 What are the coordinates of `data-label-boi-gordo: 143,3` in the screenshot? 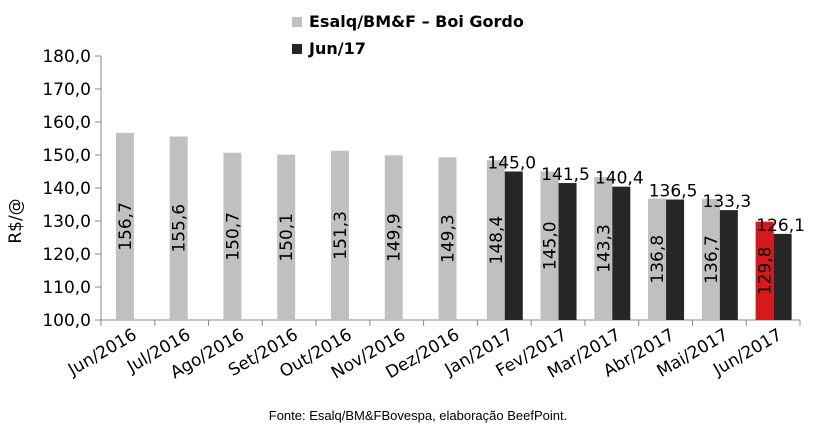 It's located at (604, 248).